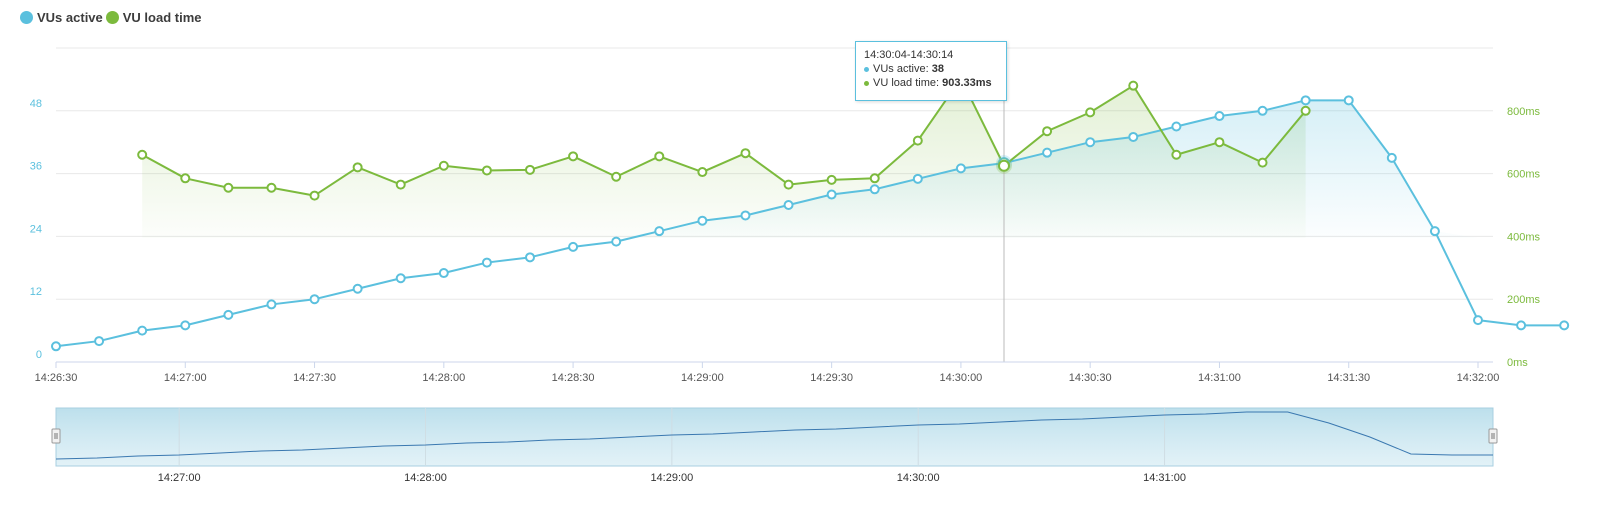  I want to click on navigator-right-handle, so click(1493, 436).